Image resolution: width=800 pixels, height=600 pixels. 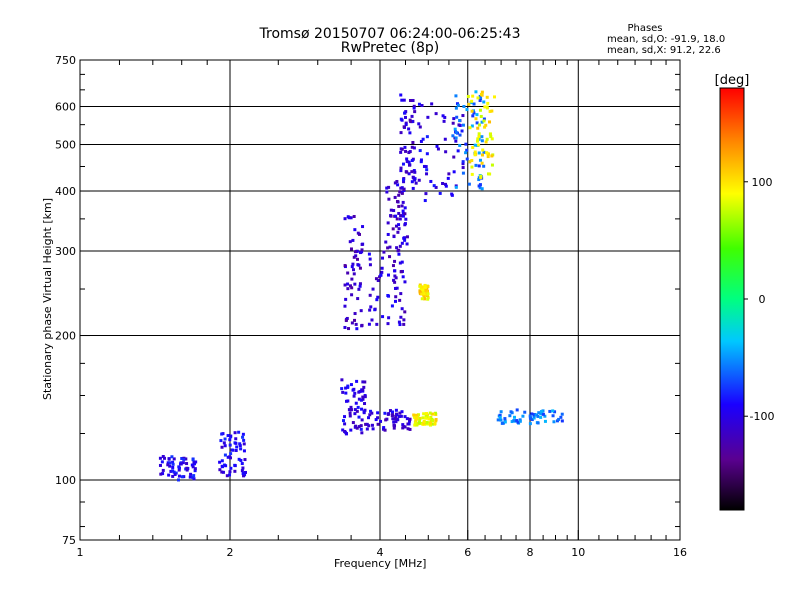 I want to click on y-tick-label: 400, so click(x=65, y=191).